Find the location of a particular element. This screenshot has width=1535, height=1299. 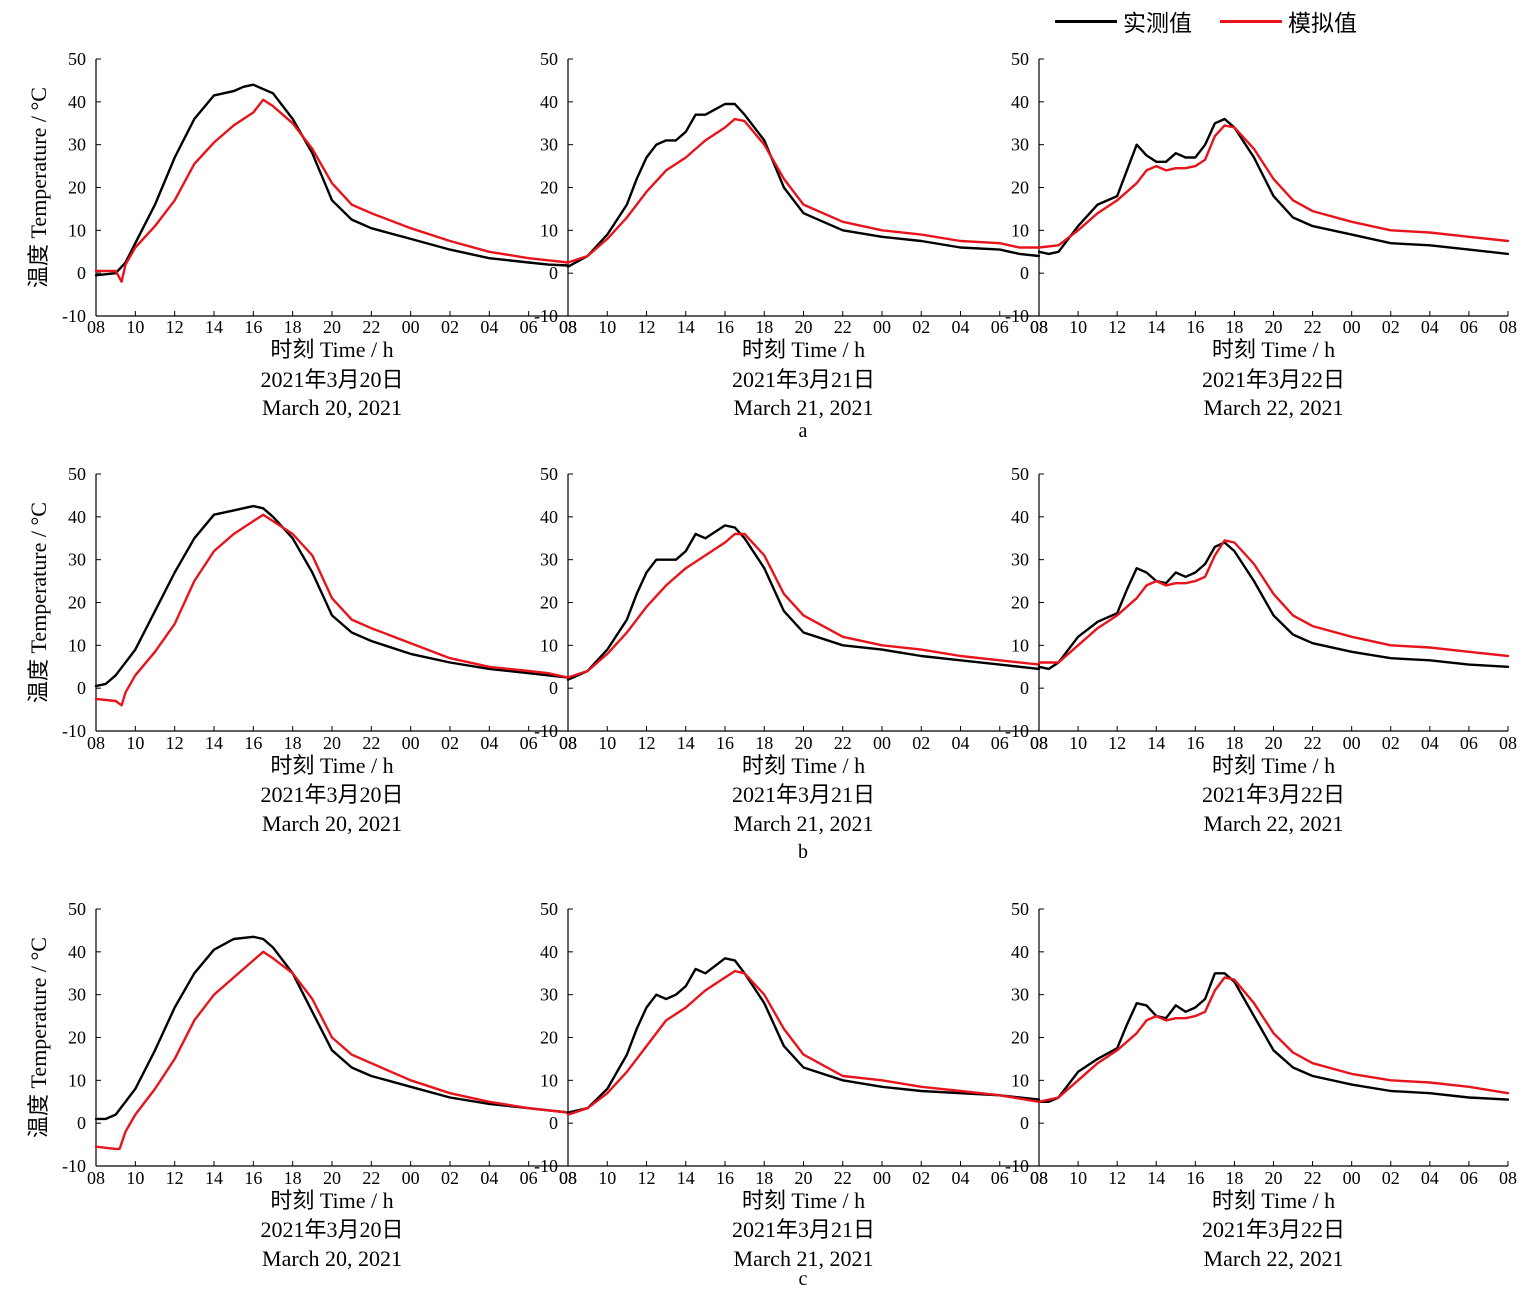

legend: 实测值 模拟值 is located at coordinates (1220, 21).